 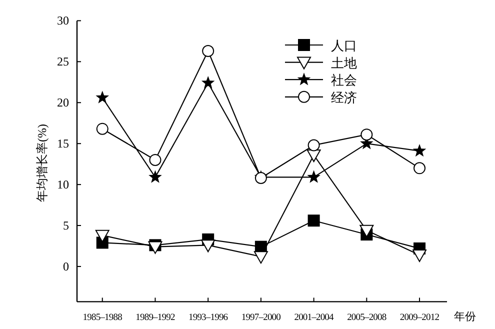 I want to click on y-tick-label: 25, so click(x=63, y=61).